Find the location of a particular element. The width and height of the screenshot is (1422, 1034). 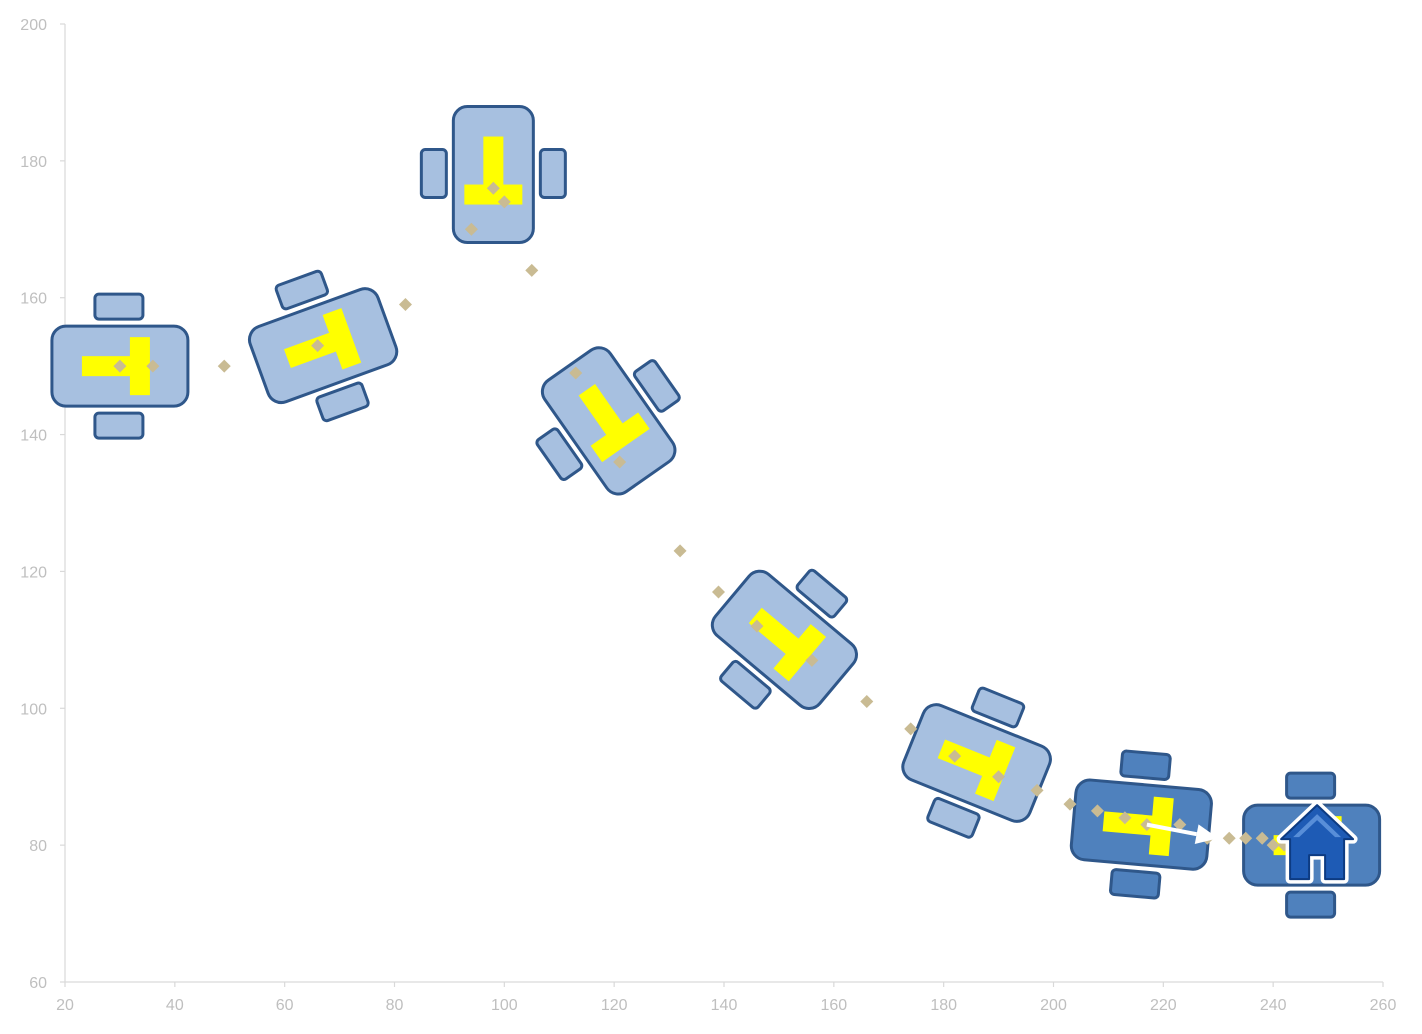

home-icon-highlight is located at coordinates (1317, 826).